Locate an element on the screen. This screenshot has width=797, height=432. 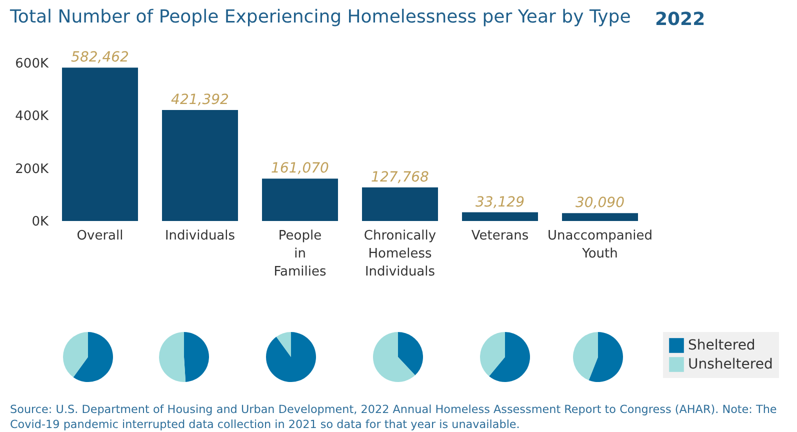
x-tick-label: Individuals is located at coordinates (200, 236).